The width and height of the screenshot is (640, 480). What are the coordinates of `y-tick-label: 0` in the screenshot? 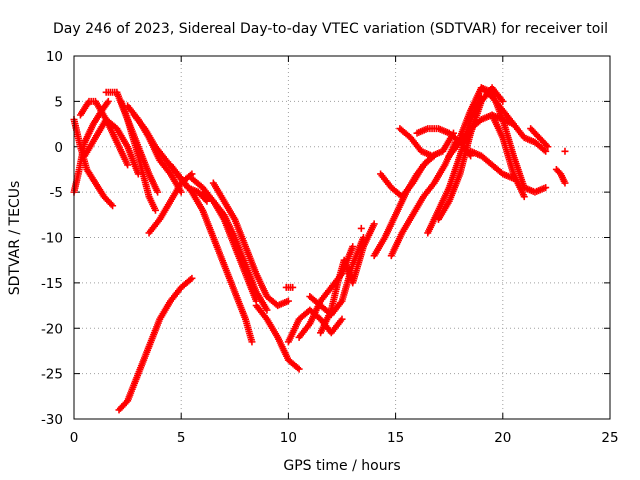 It's located at (58, 148).